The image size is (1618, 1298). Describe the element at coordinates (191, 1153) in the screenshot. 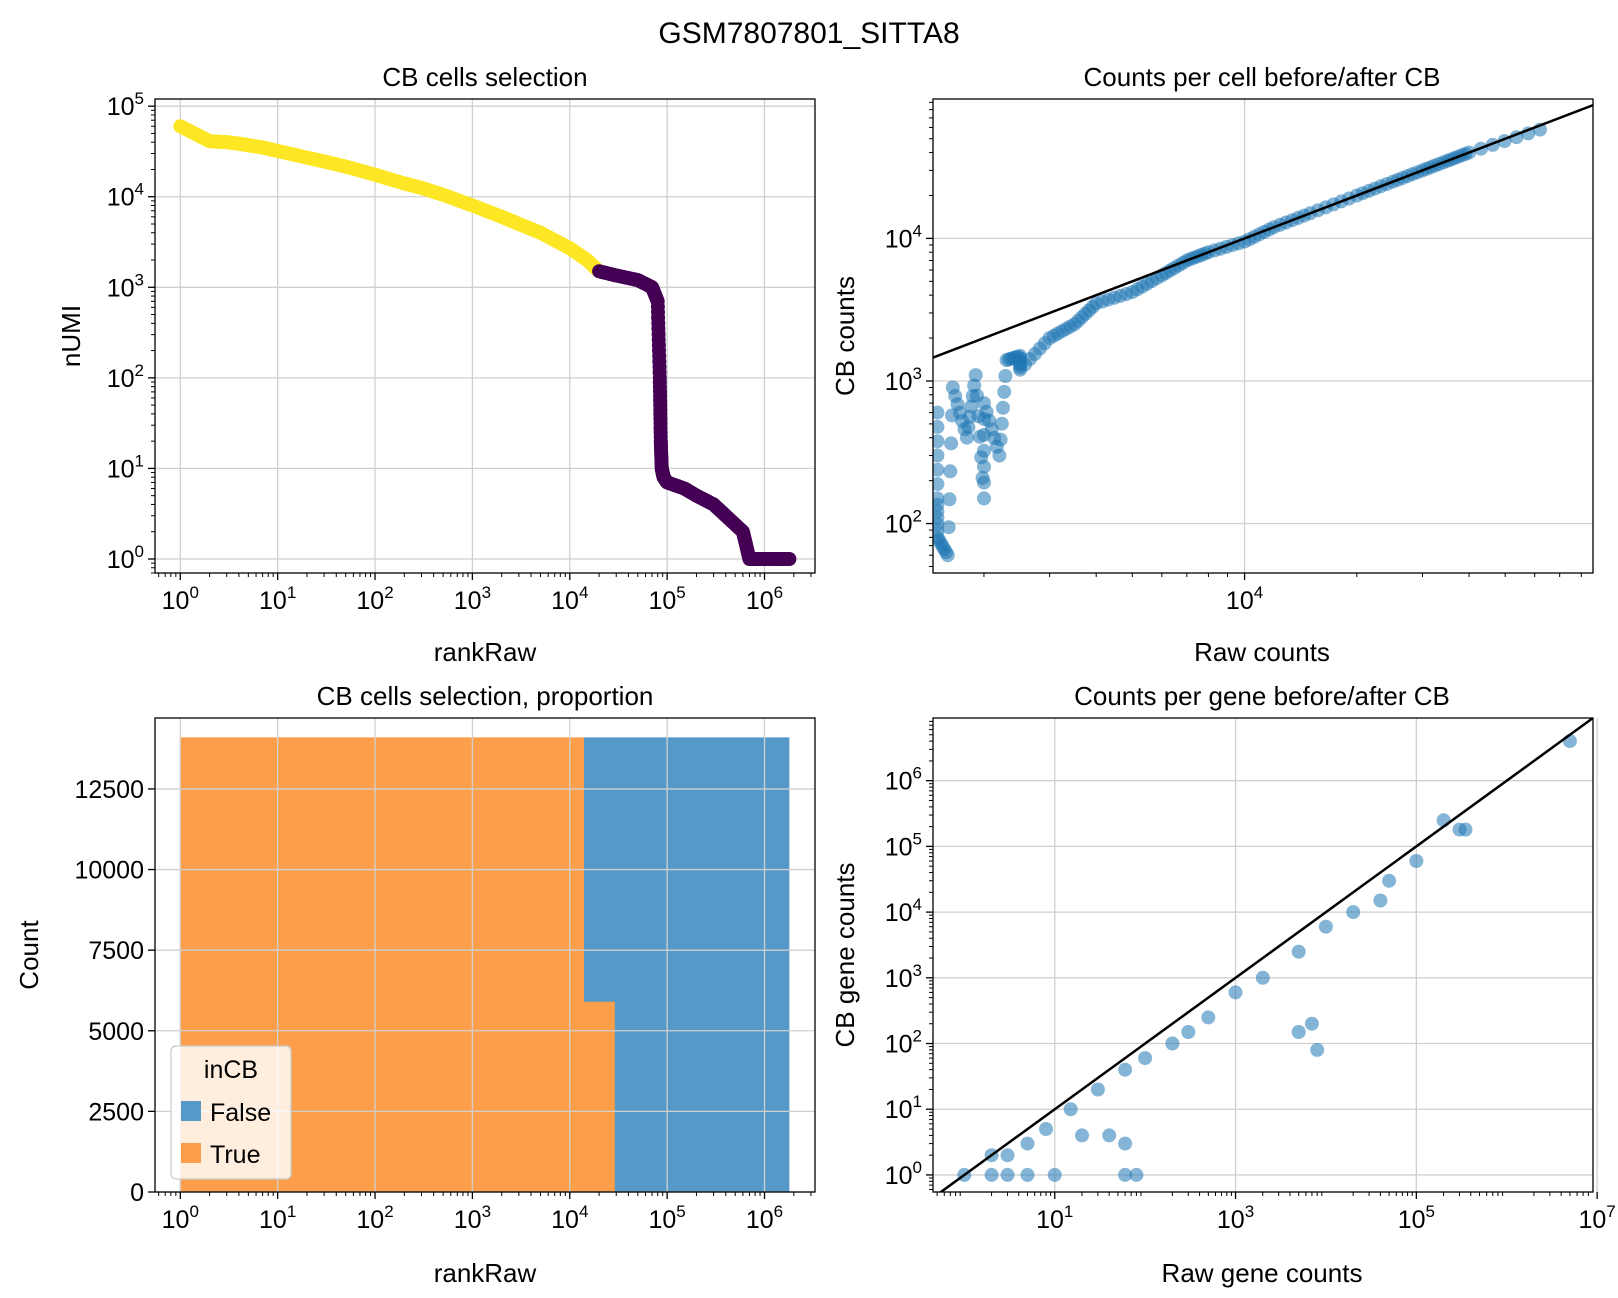

I see `legend-swatch-true` at that location.